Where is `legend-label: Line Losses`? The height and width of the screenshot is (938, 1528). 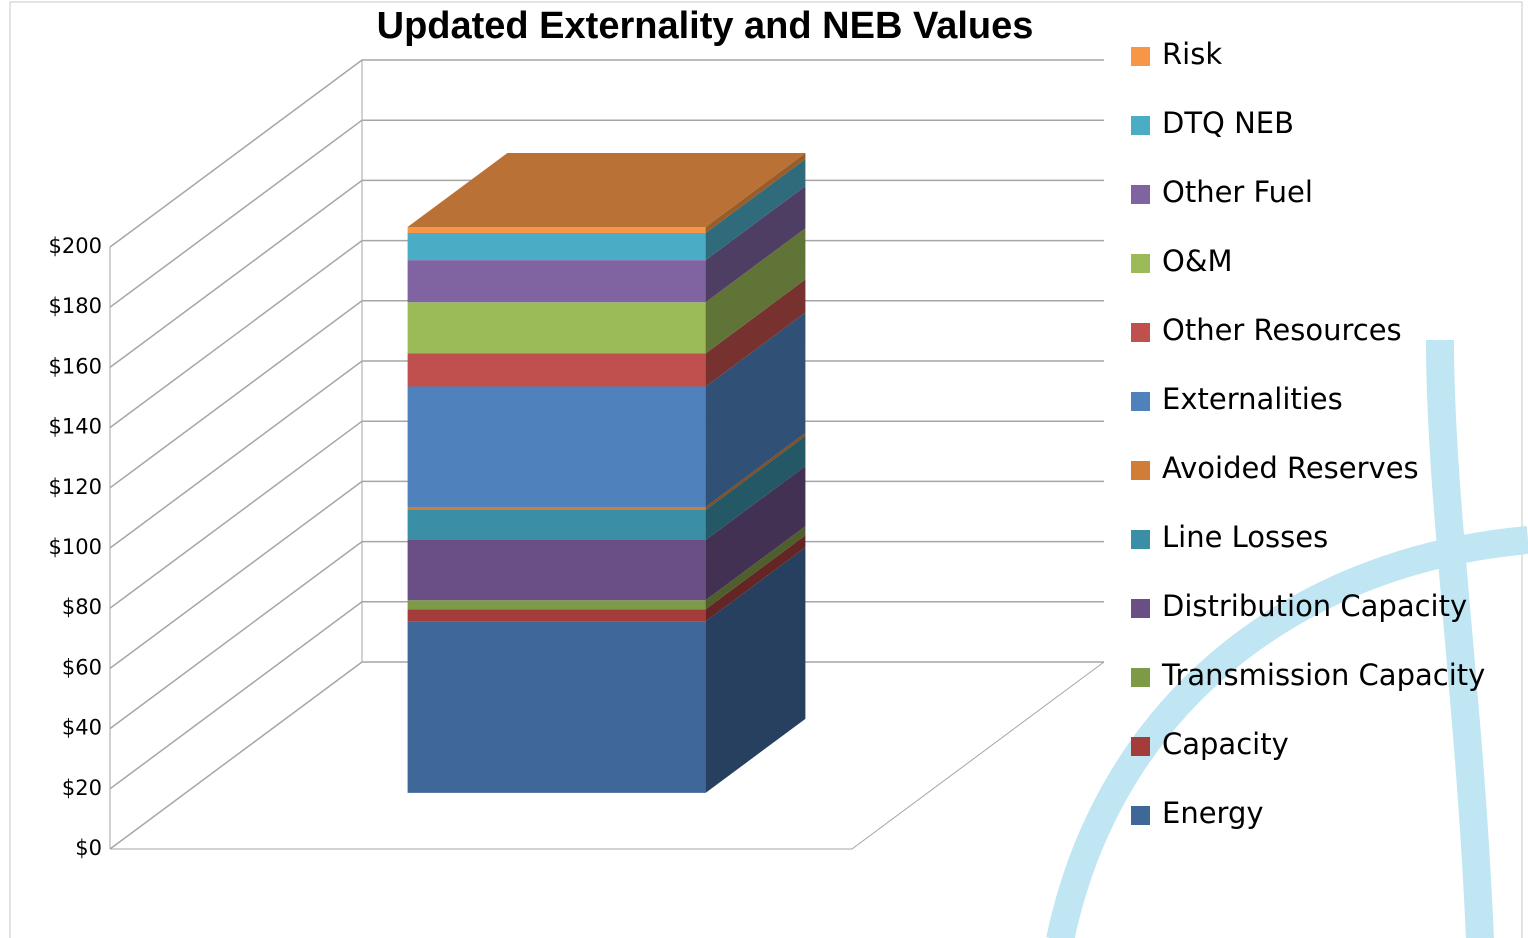 legend-label: Line Losses is located at coordinates (1245, 537).